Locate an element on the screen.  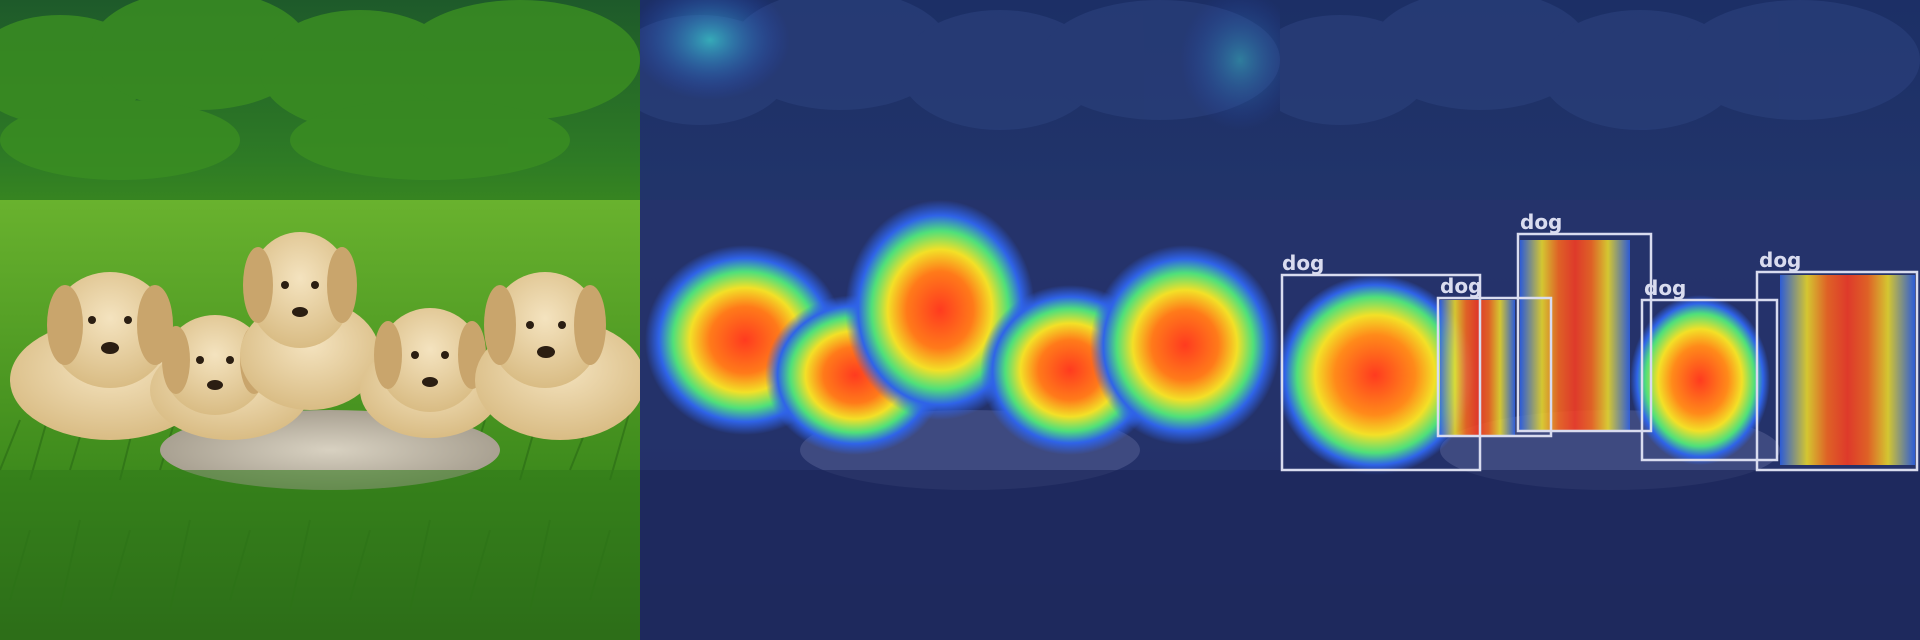
bbox-label-3: dog is located at coordinates (1541, 222).